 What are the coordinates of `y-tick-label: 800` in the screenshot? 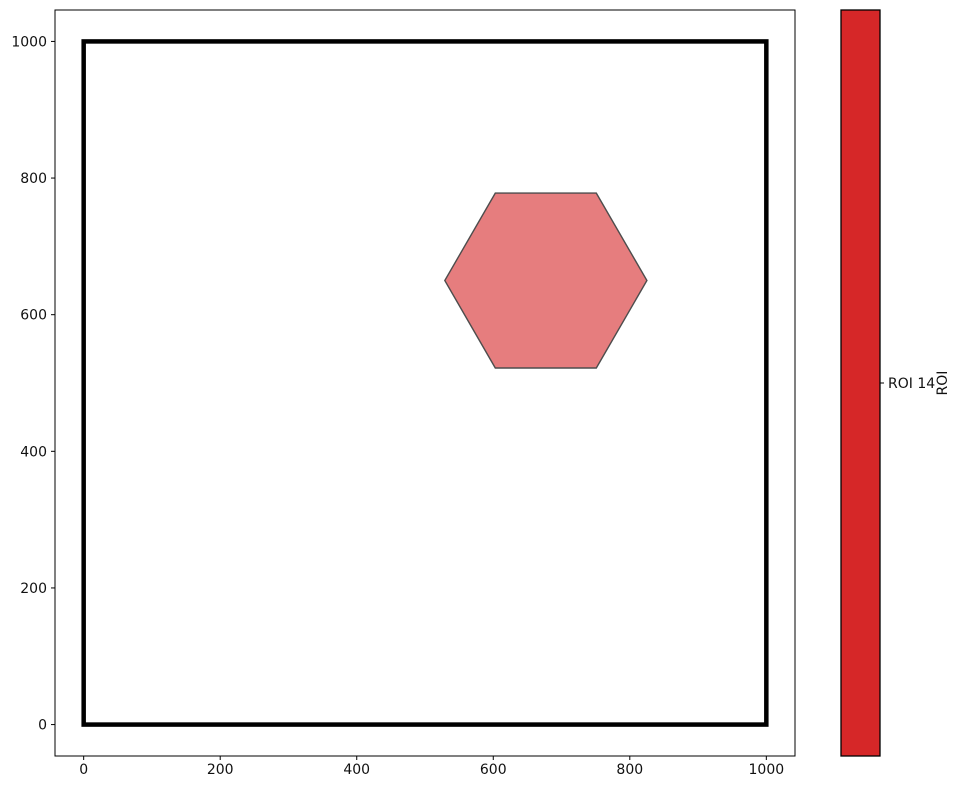 It's located at (33, 179).